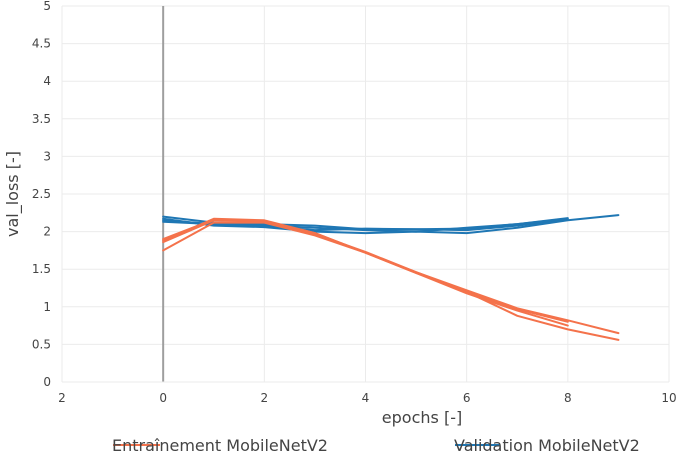  I want to click on y-tick-label: 3, so click(47, 156).